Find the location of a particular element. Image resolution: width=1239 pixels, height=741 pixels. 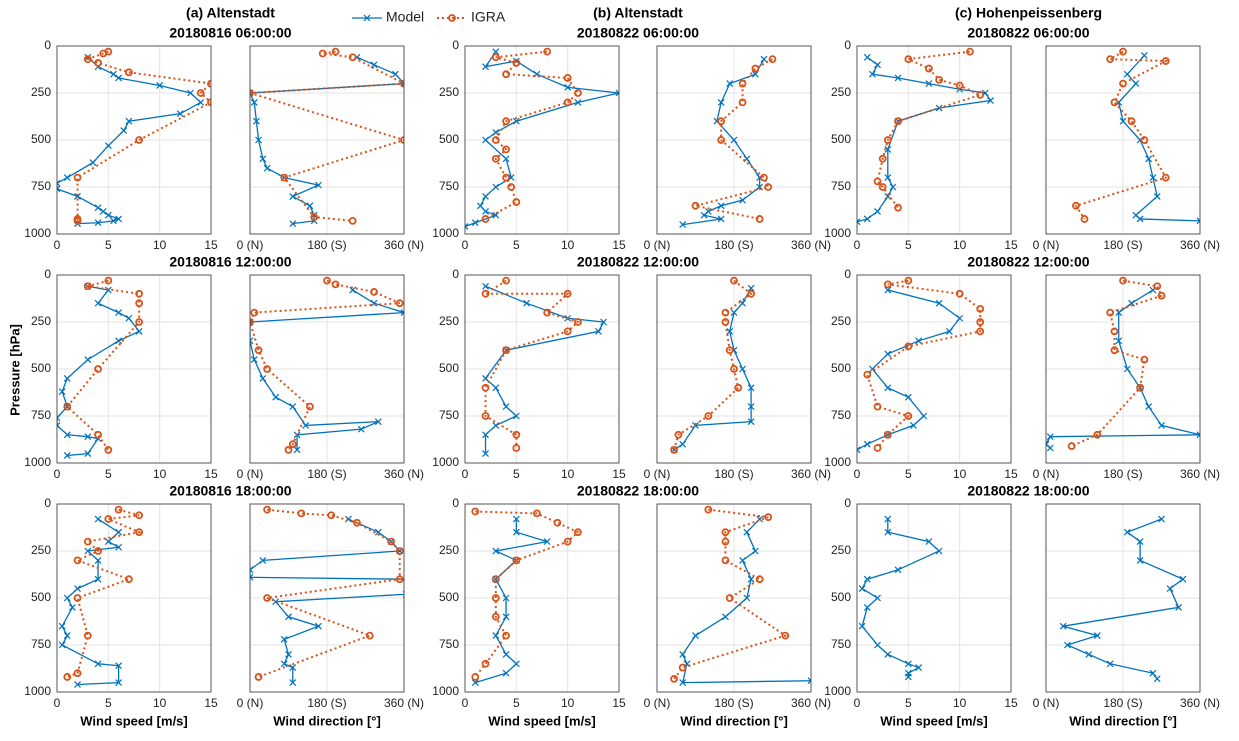

y-axis-label: Pressure [hPa] is located at coordinates (14, 370).